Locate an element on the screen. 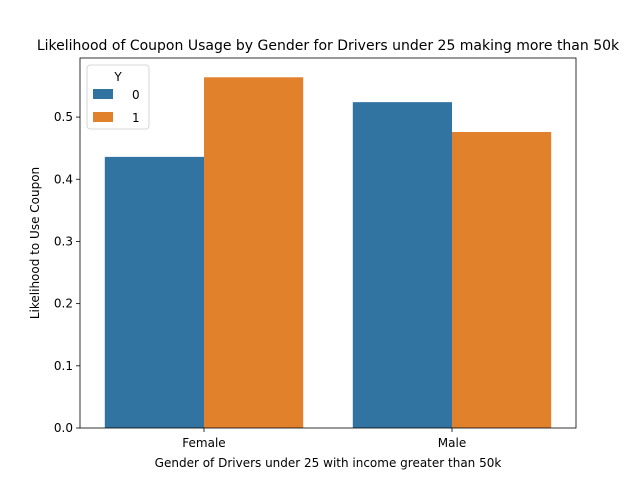 The image size is (640, 480). y-tick-label: 0.3 is located at coordinates (63, 241).